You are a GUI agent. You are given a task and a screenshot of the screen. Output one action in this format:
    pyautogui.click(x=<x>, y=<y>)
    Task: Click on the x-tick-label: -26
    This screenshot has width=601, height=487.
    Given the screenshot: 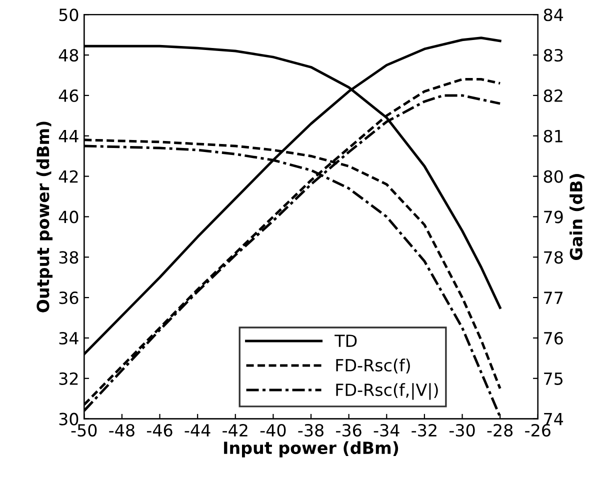 What is the action you would take?
    pyautogui.click(x=537, y=430)
    